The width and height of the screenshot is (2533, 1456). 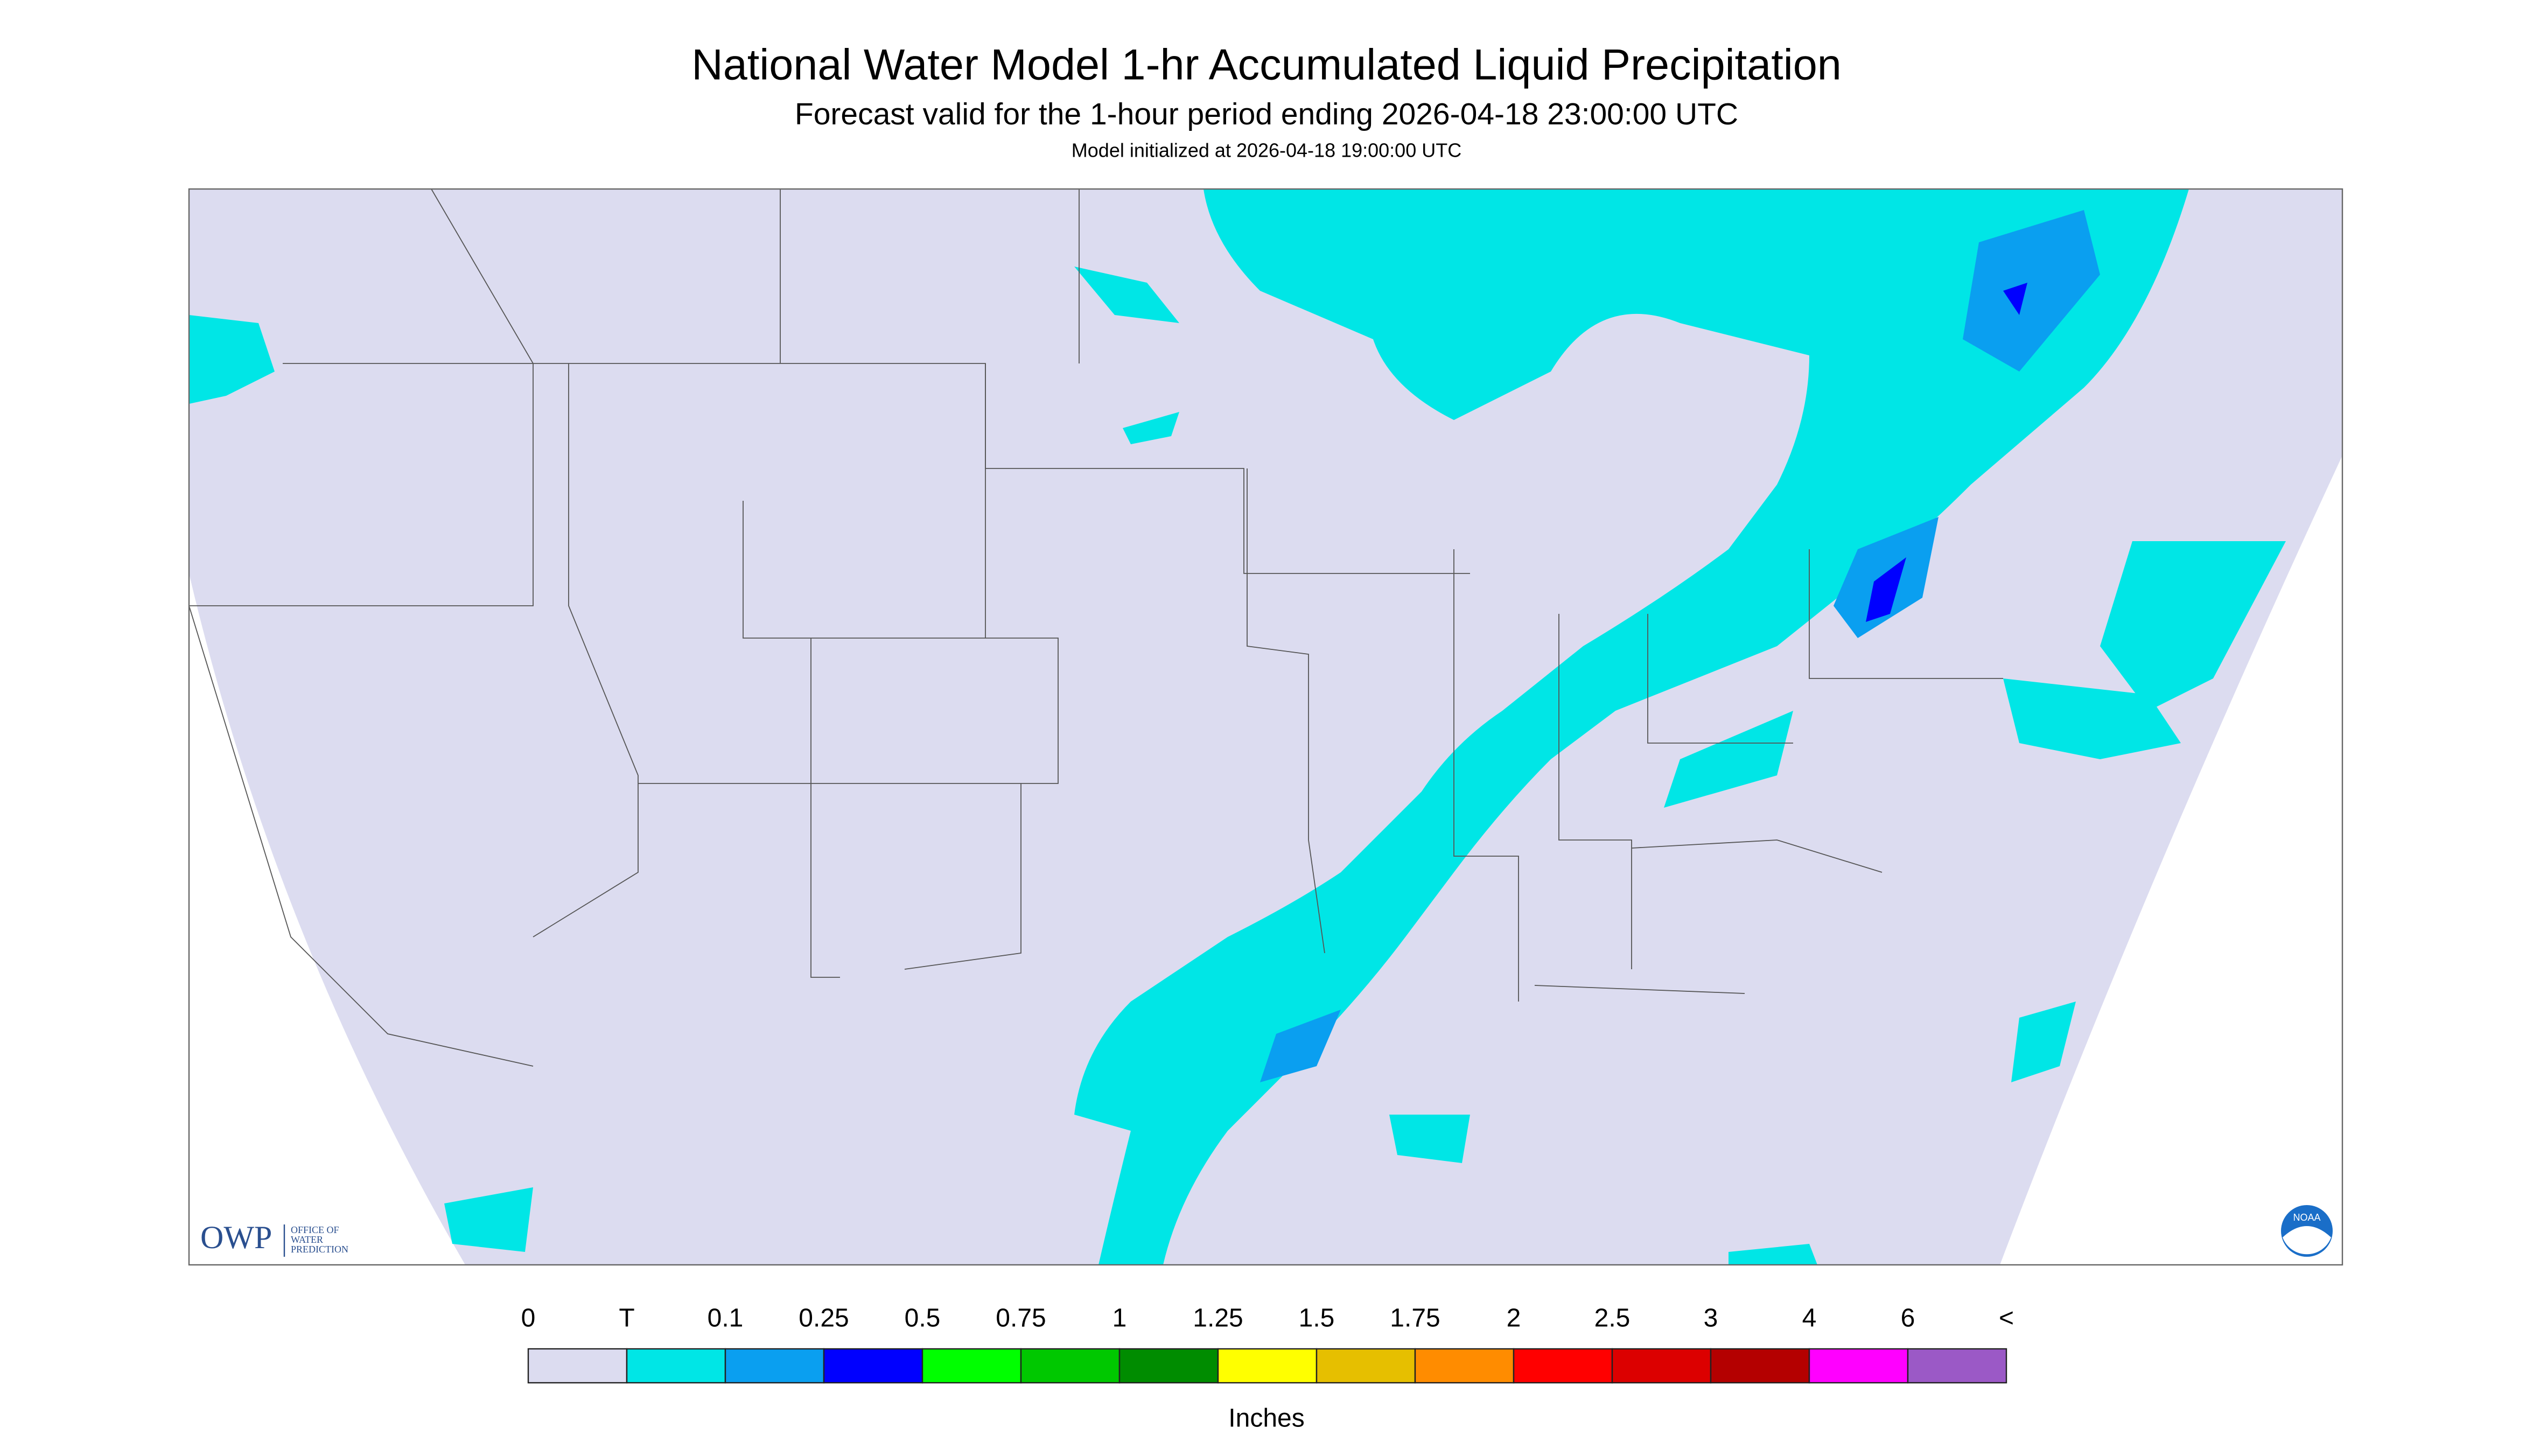 What do you see at coordinates (1810, 1318) in the screenshot?
I see `legend-label: 4` at bounding box center [1810, 1318].